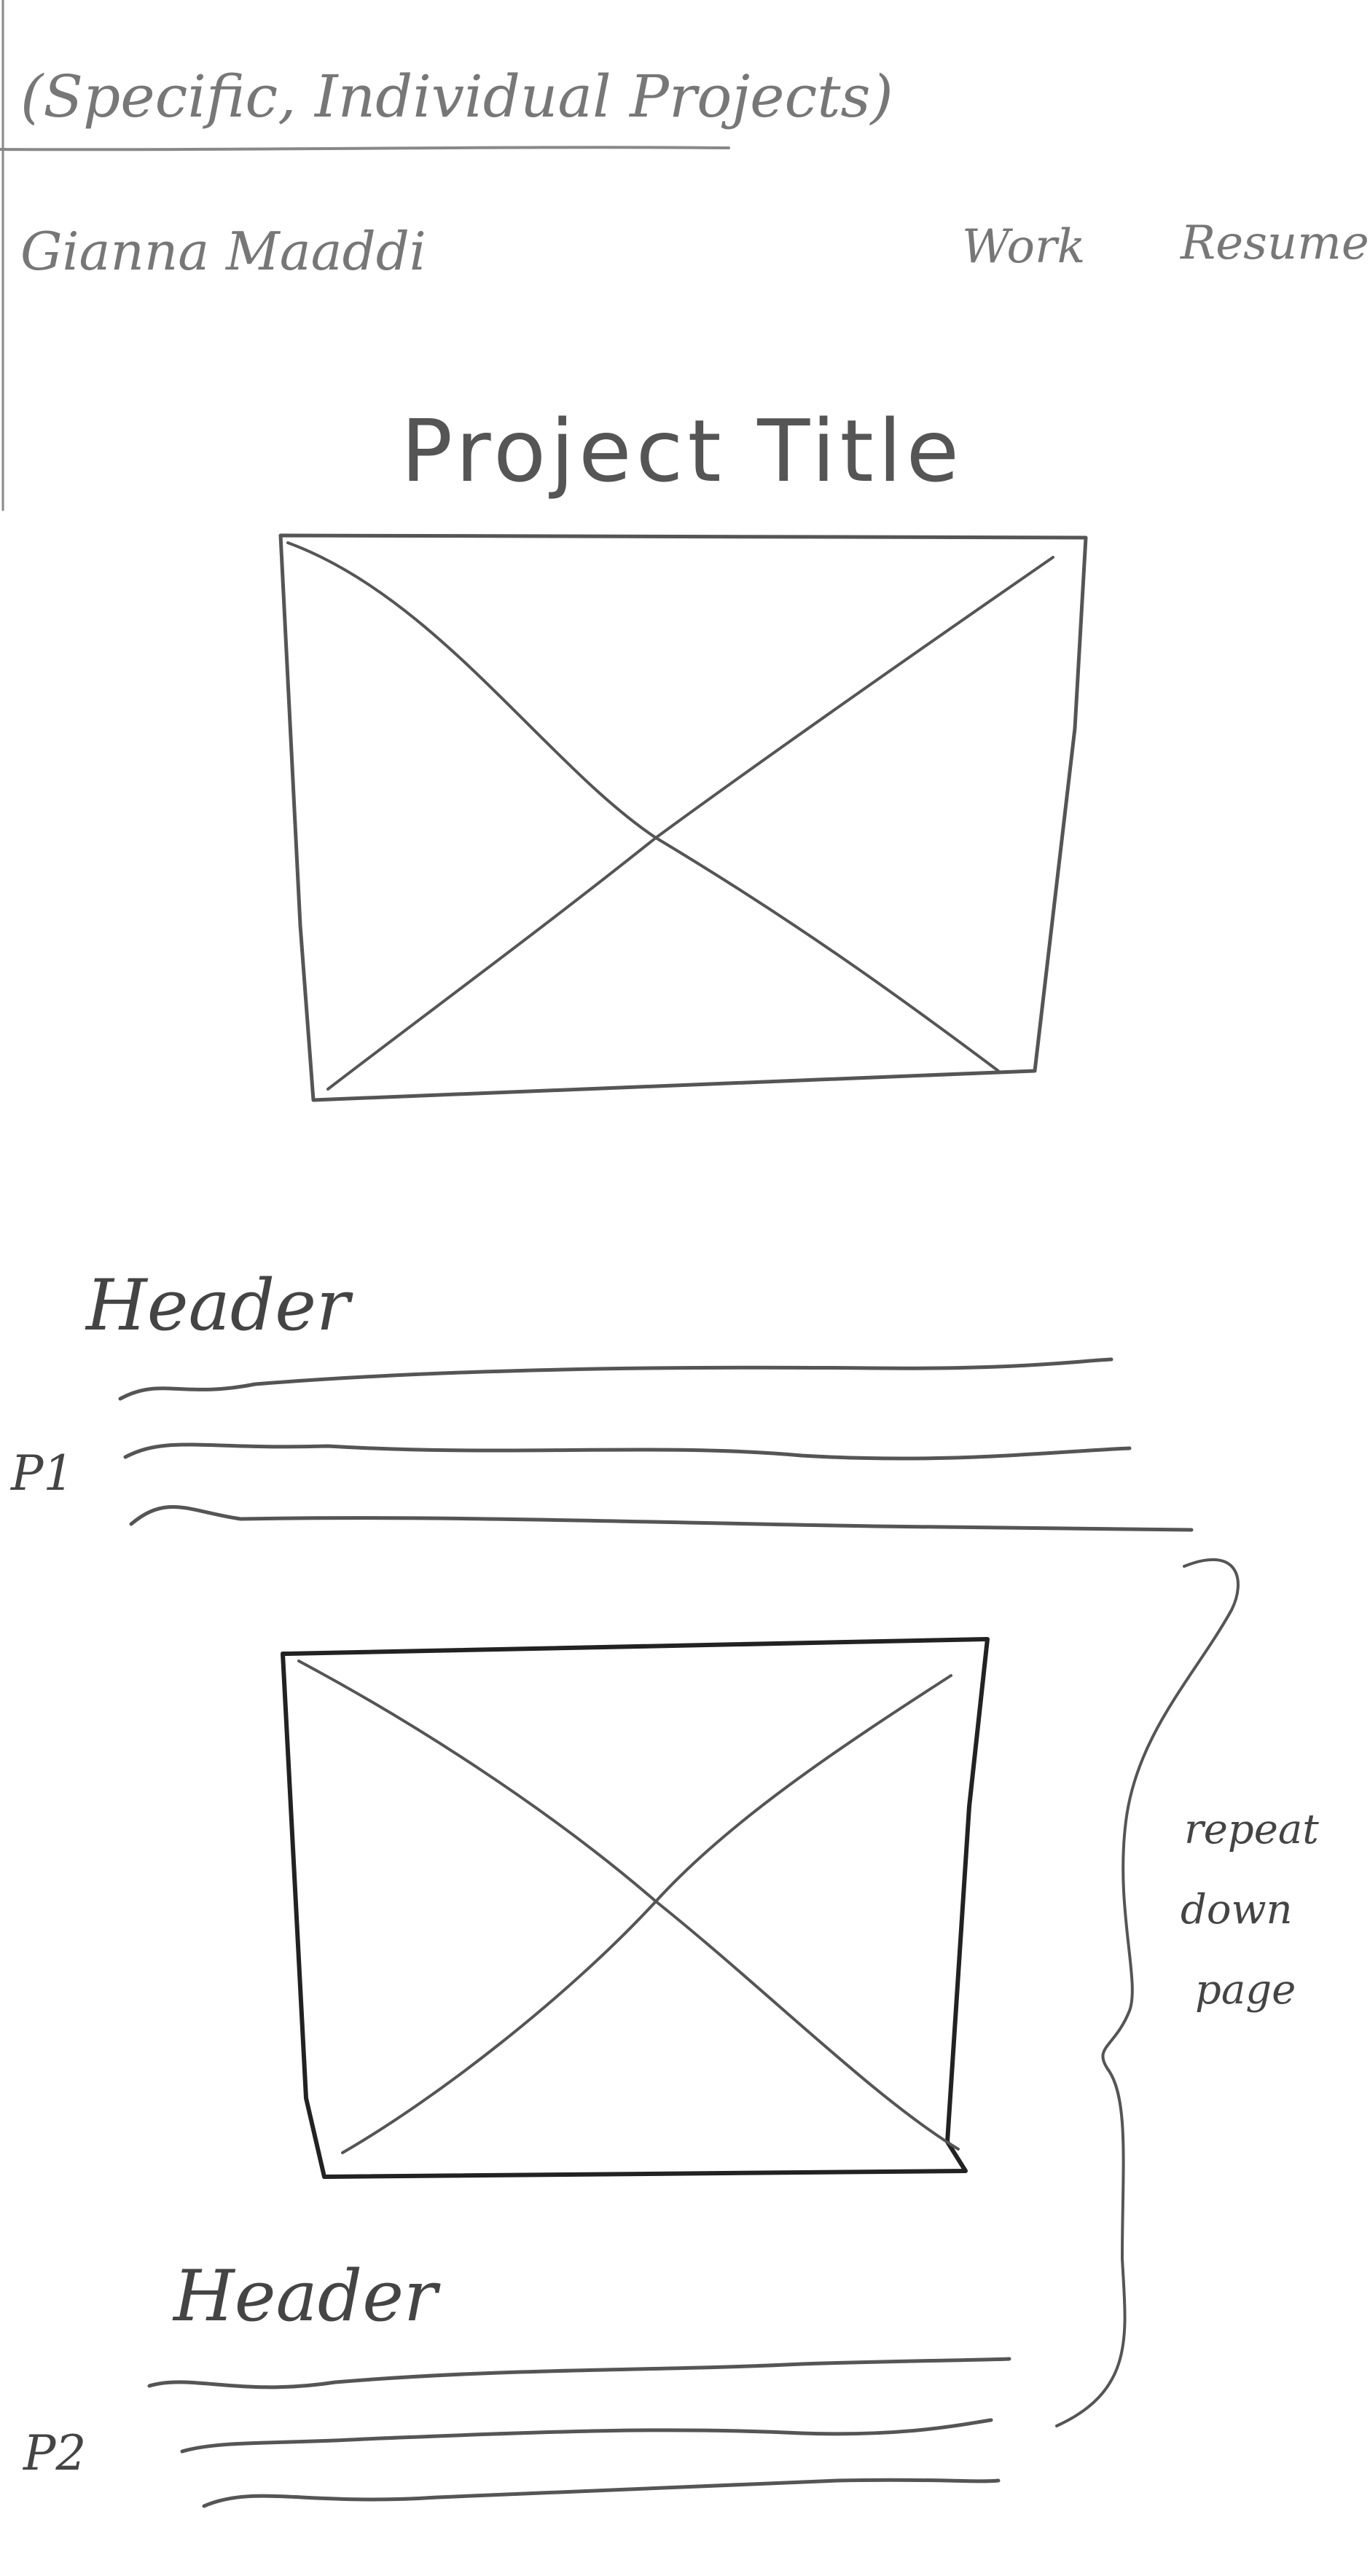 This screenshot has width=1370, height=2576. What do you see at coordinates (682, 451) in the screenshot?
I see `project-title: Project Title` at bounding box center [682, 451].